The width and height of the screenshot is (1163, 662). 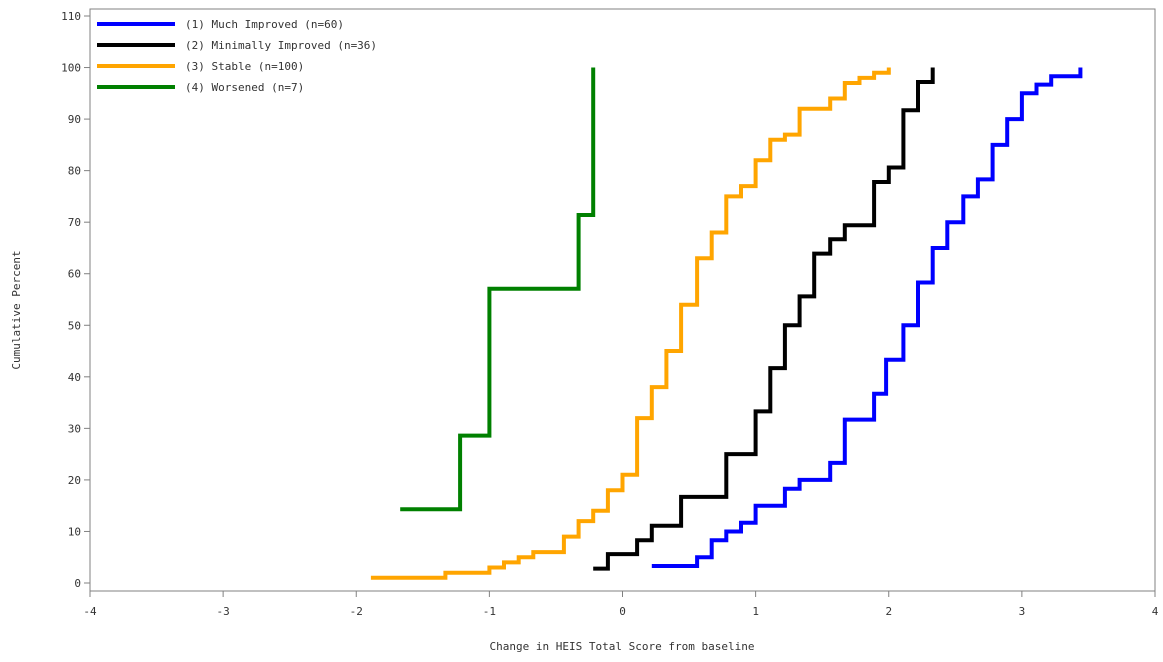 I want to click on y-tick-label: 40, so click(x=74, y=377).